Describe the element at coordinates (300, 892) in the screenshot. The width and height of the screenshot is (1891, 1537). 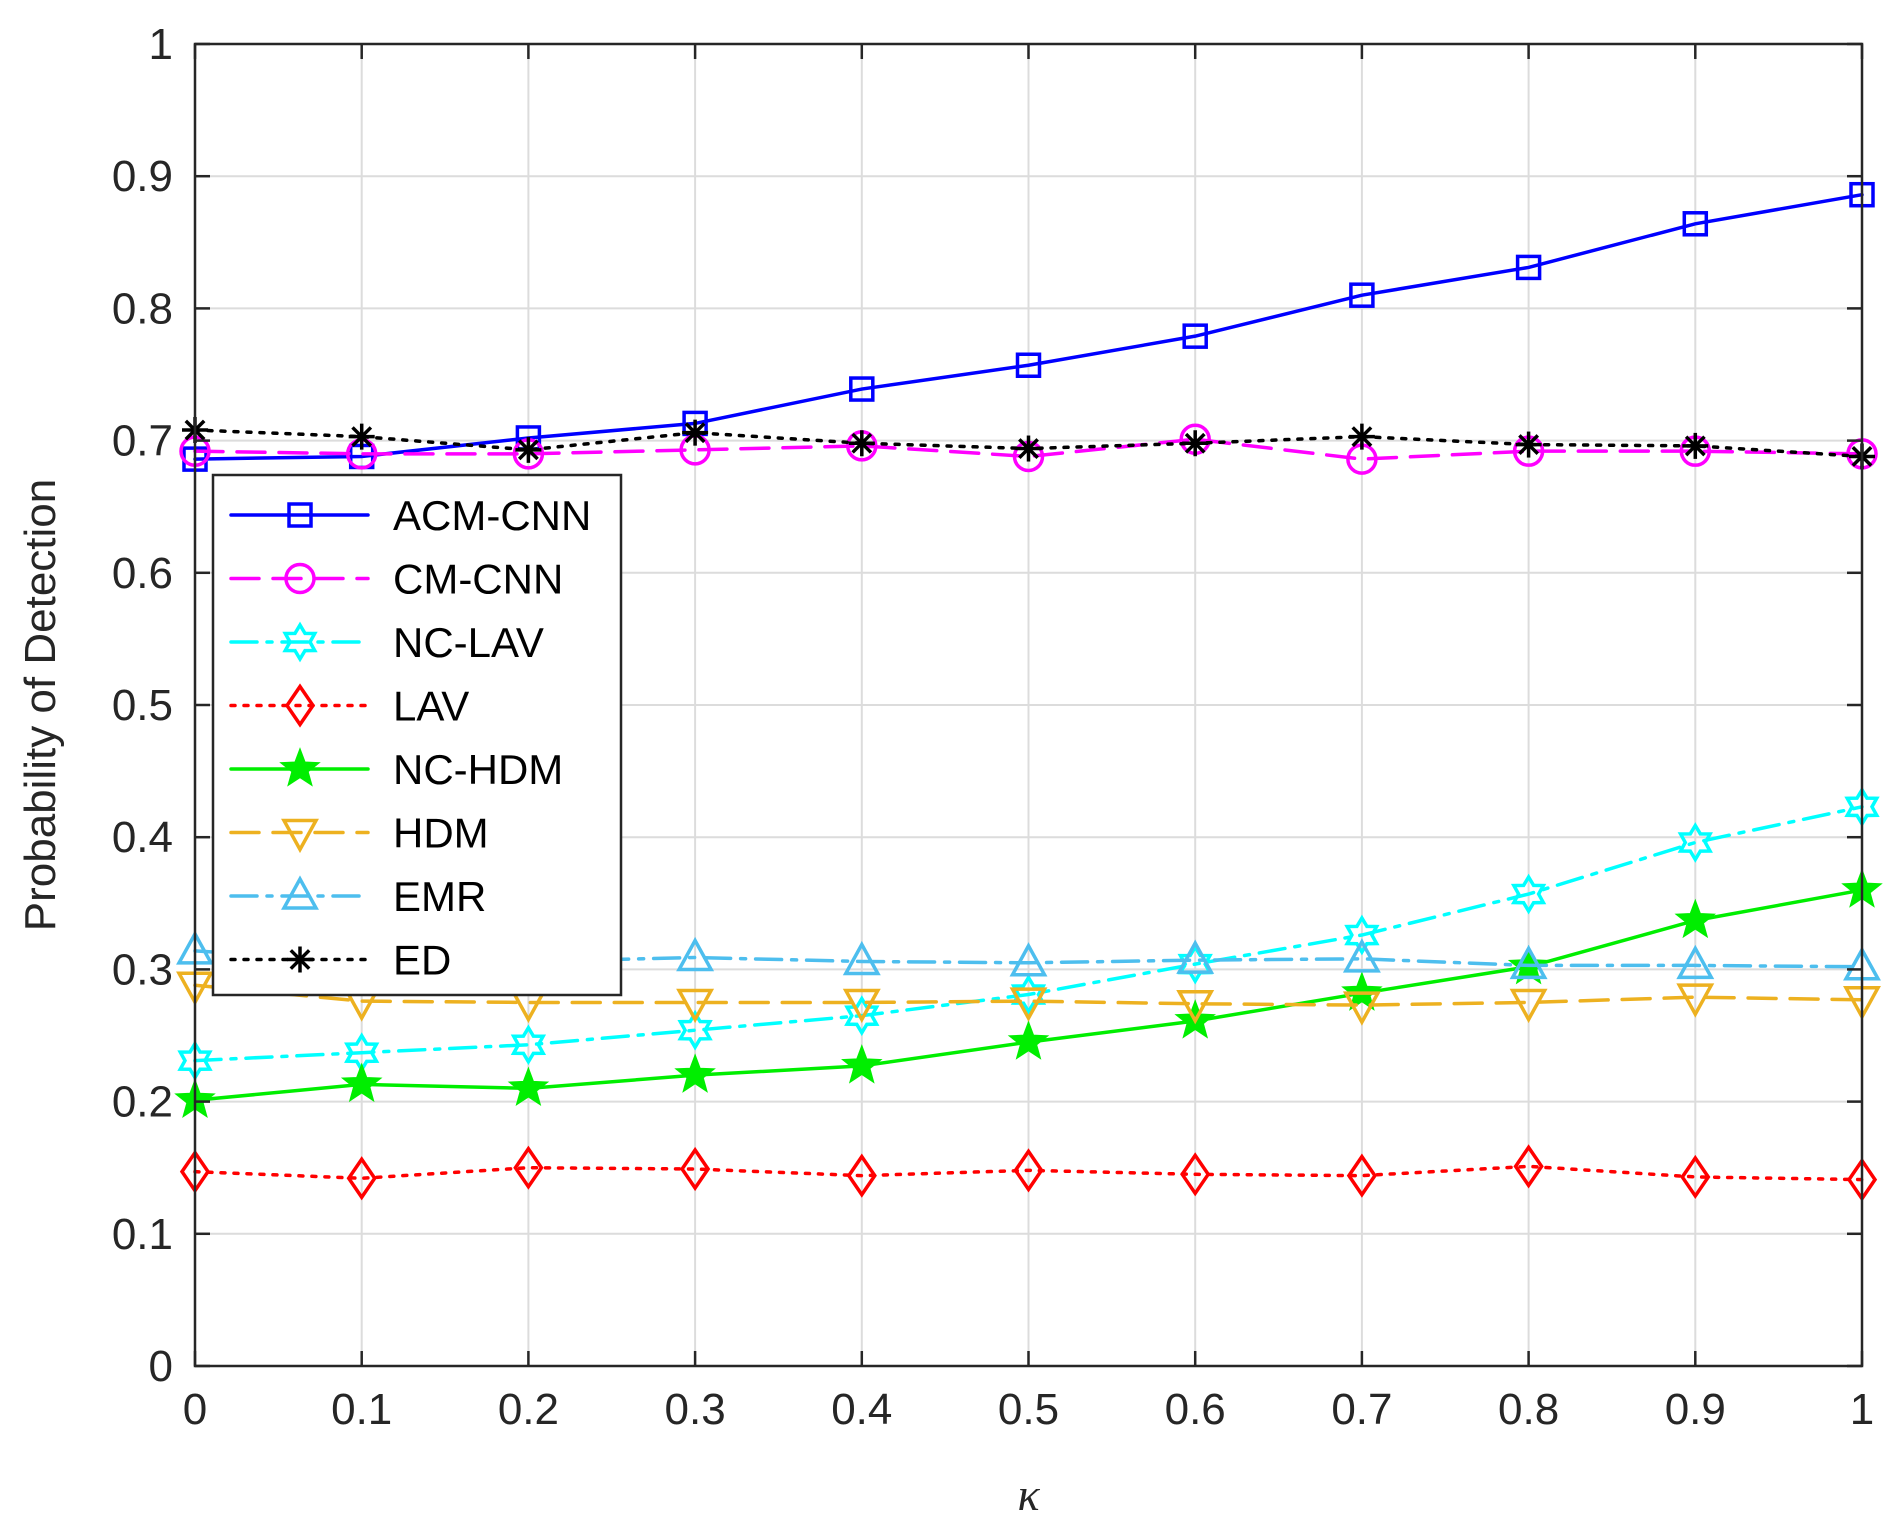
I see `legend-marker-emr` at that location.